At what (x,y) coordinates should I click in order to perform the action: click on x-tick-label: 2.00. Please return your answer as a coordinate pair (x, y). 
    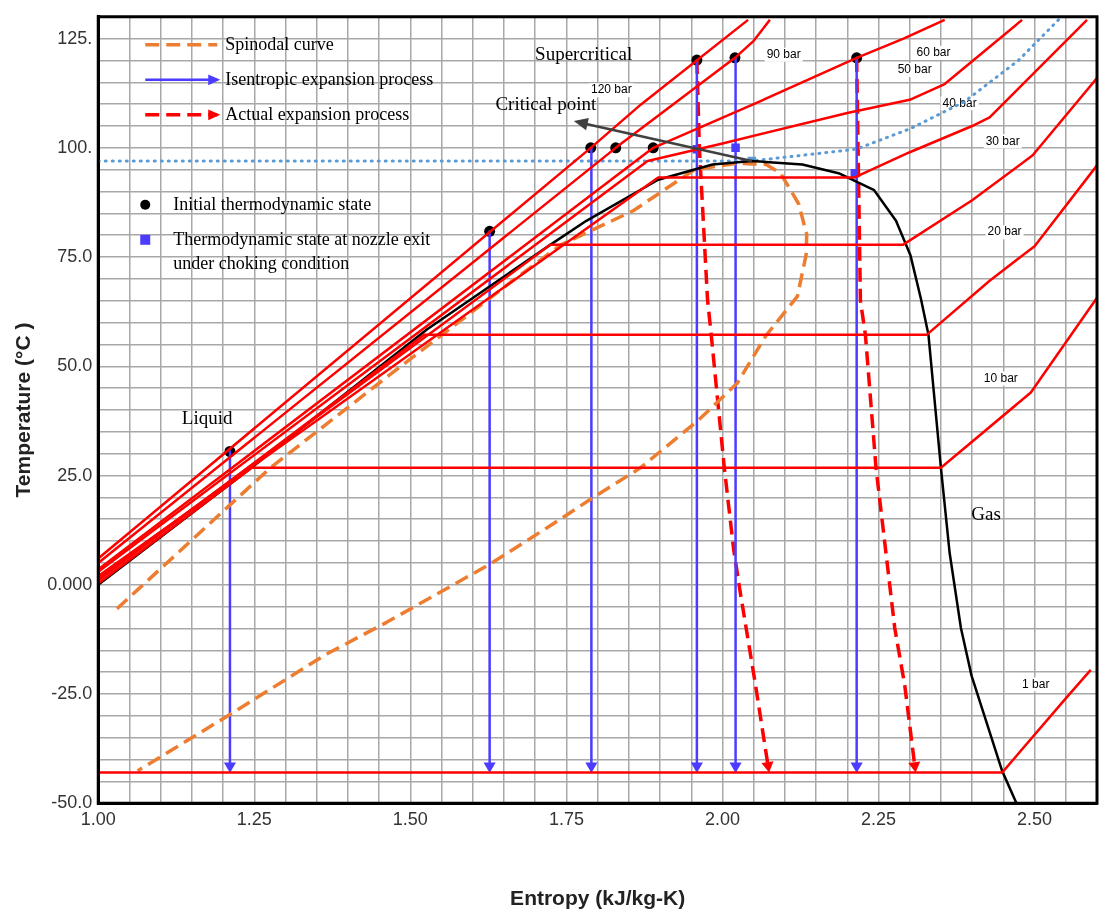
    Looking at the image, I should click on (722, 818).